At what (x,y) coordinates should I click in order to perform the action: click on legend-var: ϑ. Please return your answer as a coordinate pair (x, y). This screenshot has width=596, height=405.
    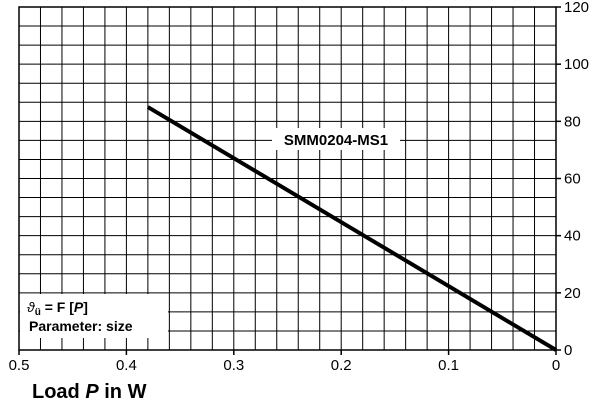
    Looking at the image, I should click on (31, 307).